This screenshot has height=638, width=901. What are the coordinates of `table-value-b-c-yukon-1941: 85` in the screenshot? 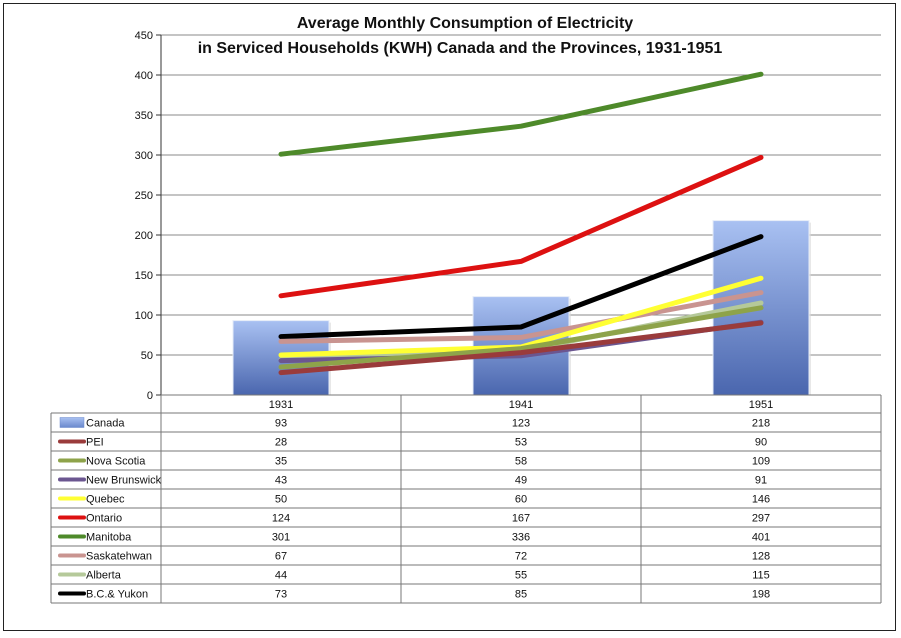 It's located at (521, 595).